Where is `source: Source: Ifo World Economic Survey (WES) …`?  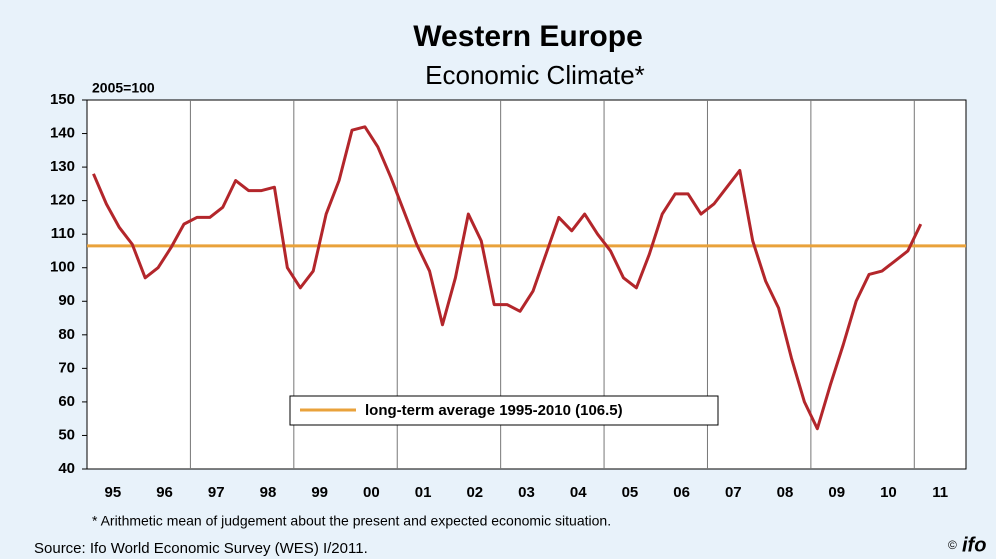
source: Source: Ifo World Economic Survey (WES) … is located at coordinates (201, 548).